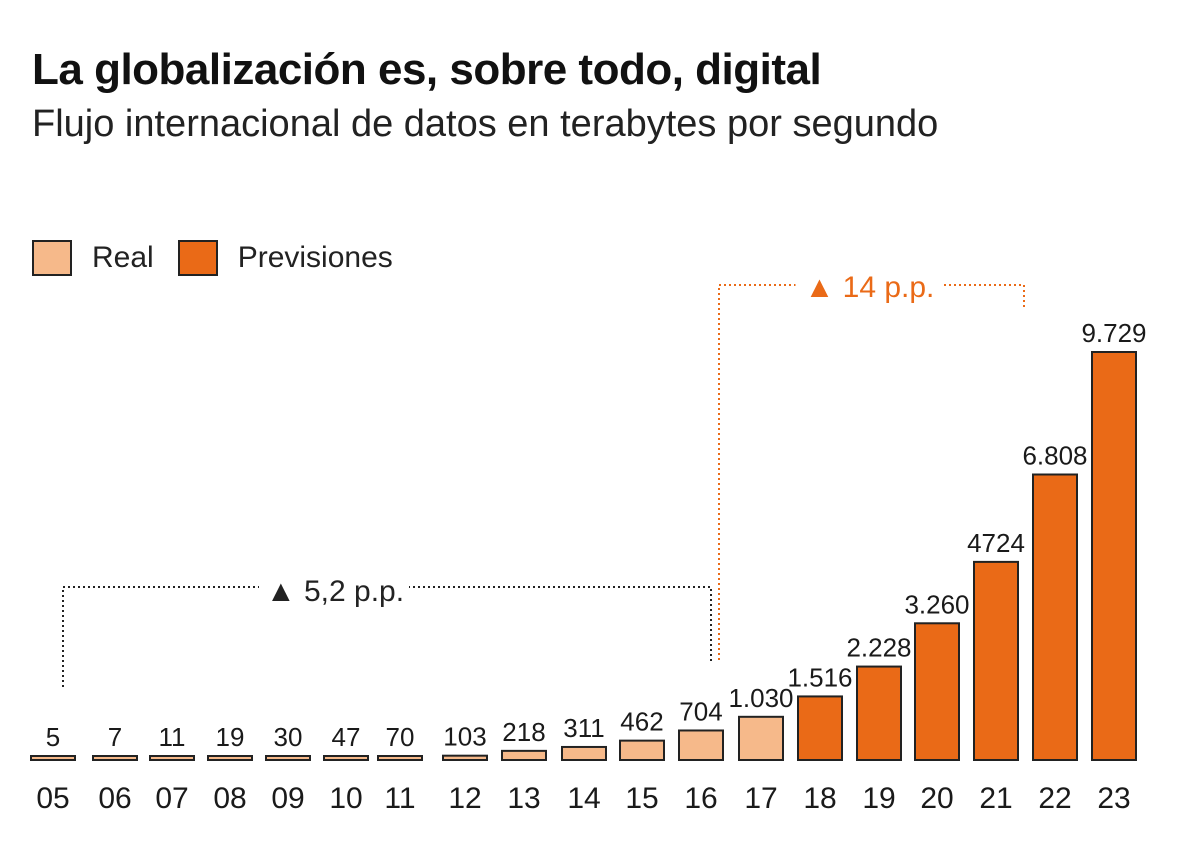  I want to click on annotation-label-bg-real, so click(334, 587).